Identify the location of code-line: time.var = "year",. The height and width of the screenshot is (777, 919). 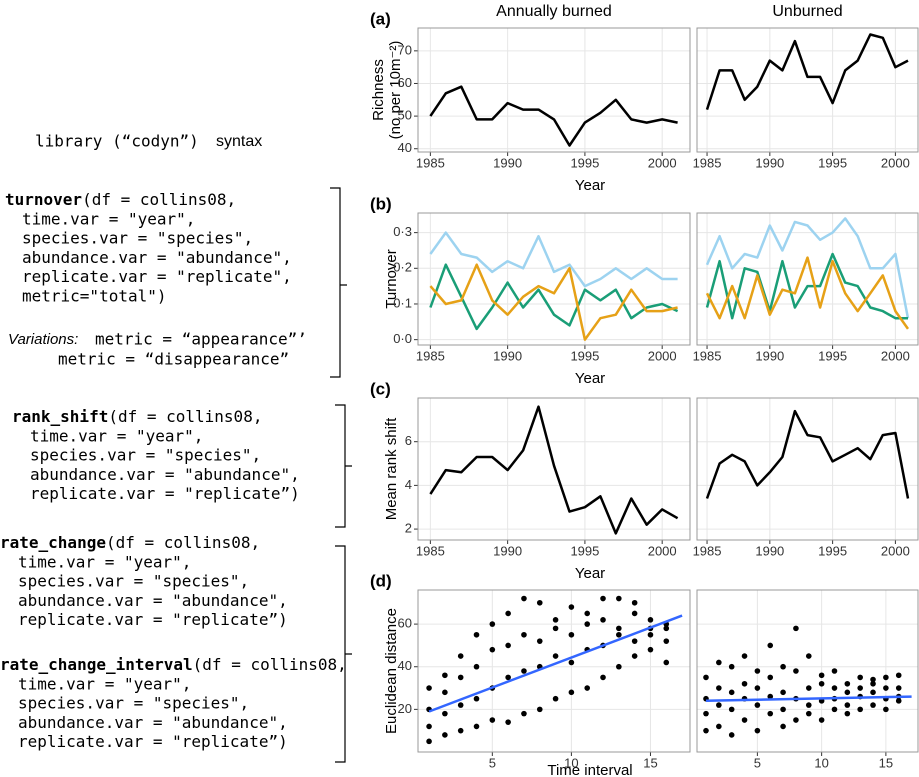
(116, 435).